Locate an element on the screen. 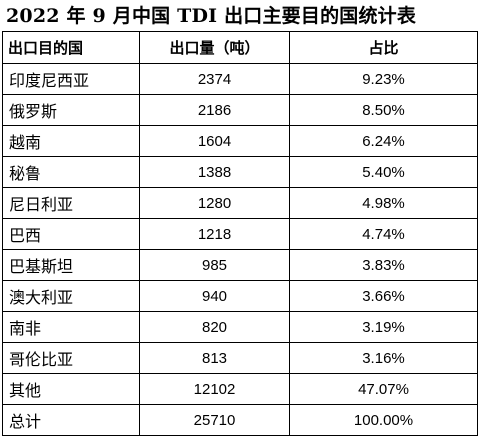 This screenshot has width=479, height=436. table-header-row: 出口目的国 出口量（吨） 占比 is located at coordinates (240, 47).